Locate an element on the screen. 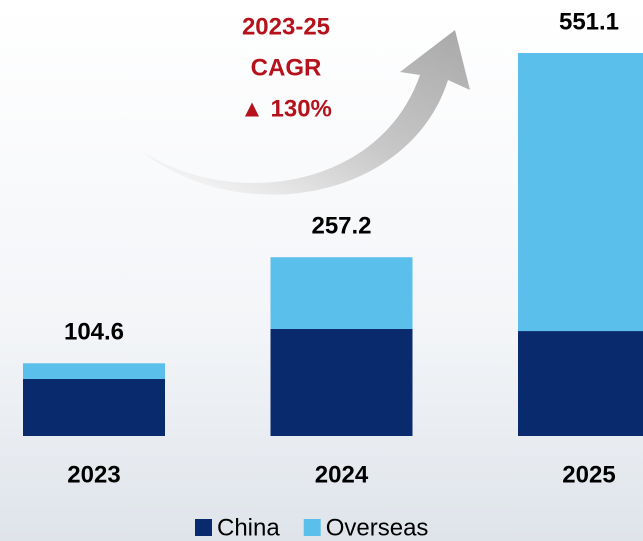  legend-label: Overseas is located at coordinates (377, 527).